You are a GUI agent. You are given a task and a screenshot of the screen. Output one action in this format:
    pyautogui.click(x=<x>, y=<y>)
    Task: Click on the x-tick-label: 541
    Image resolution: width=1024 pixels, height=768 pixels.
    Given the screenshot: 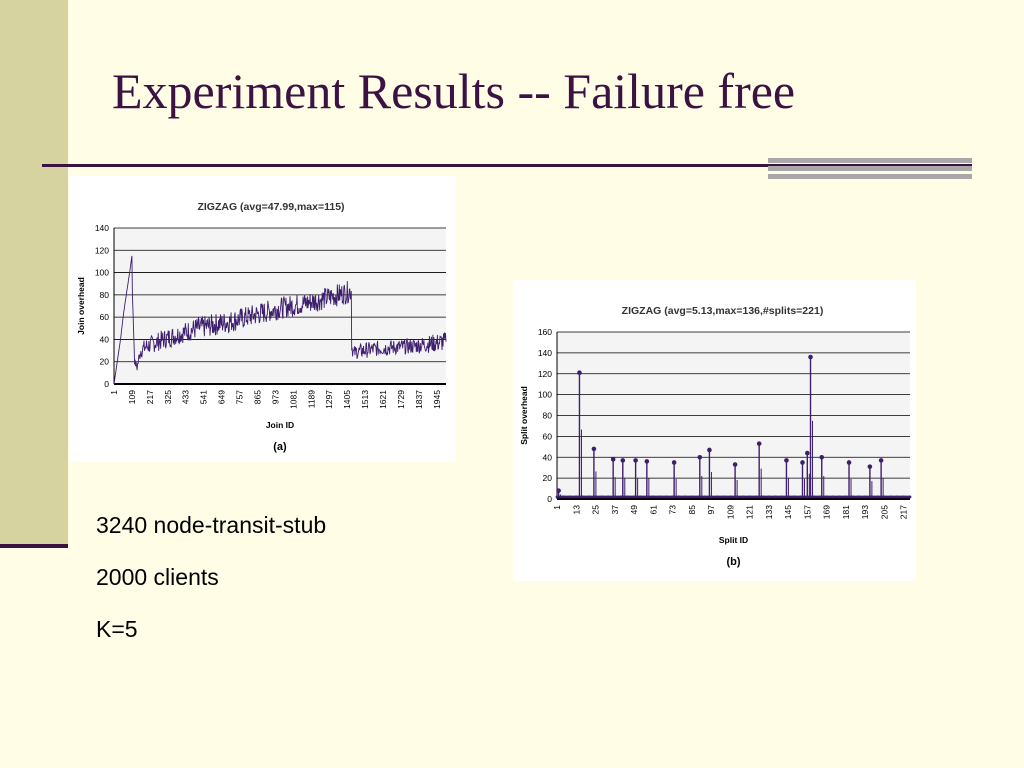 What is the action you would take?
    pyautogui.click(x=204, y=397)
    